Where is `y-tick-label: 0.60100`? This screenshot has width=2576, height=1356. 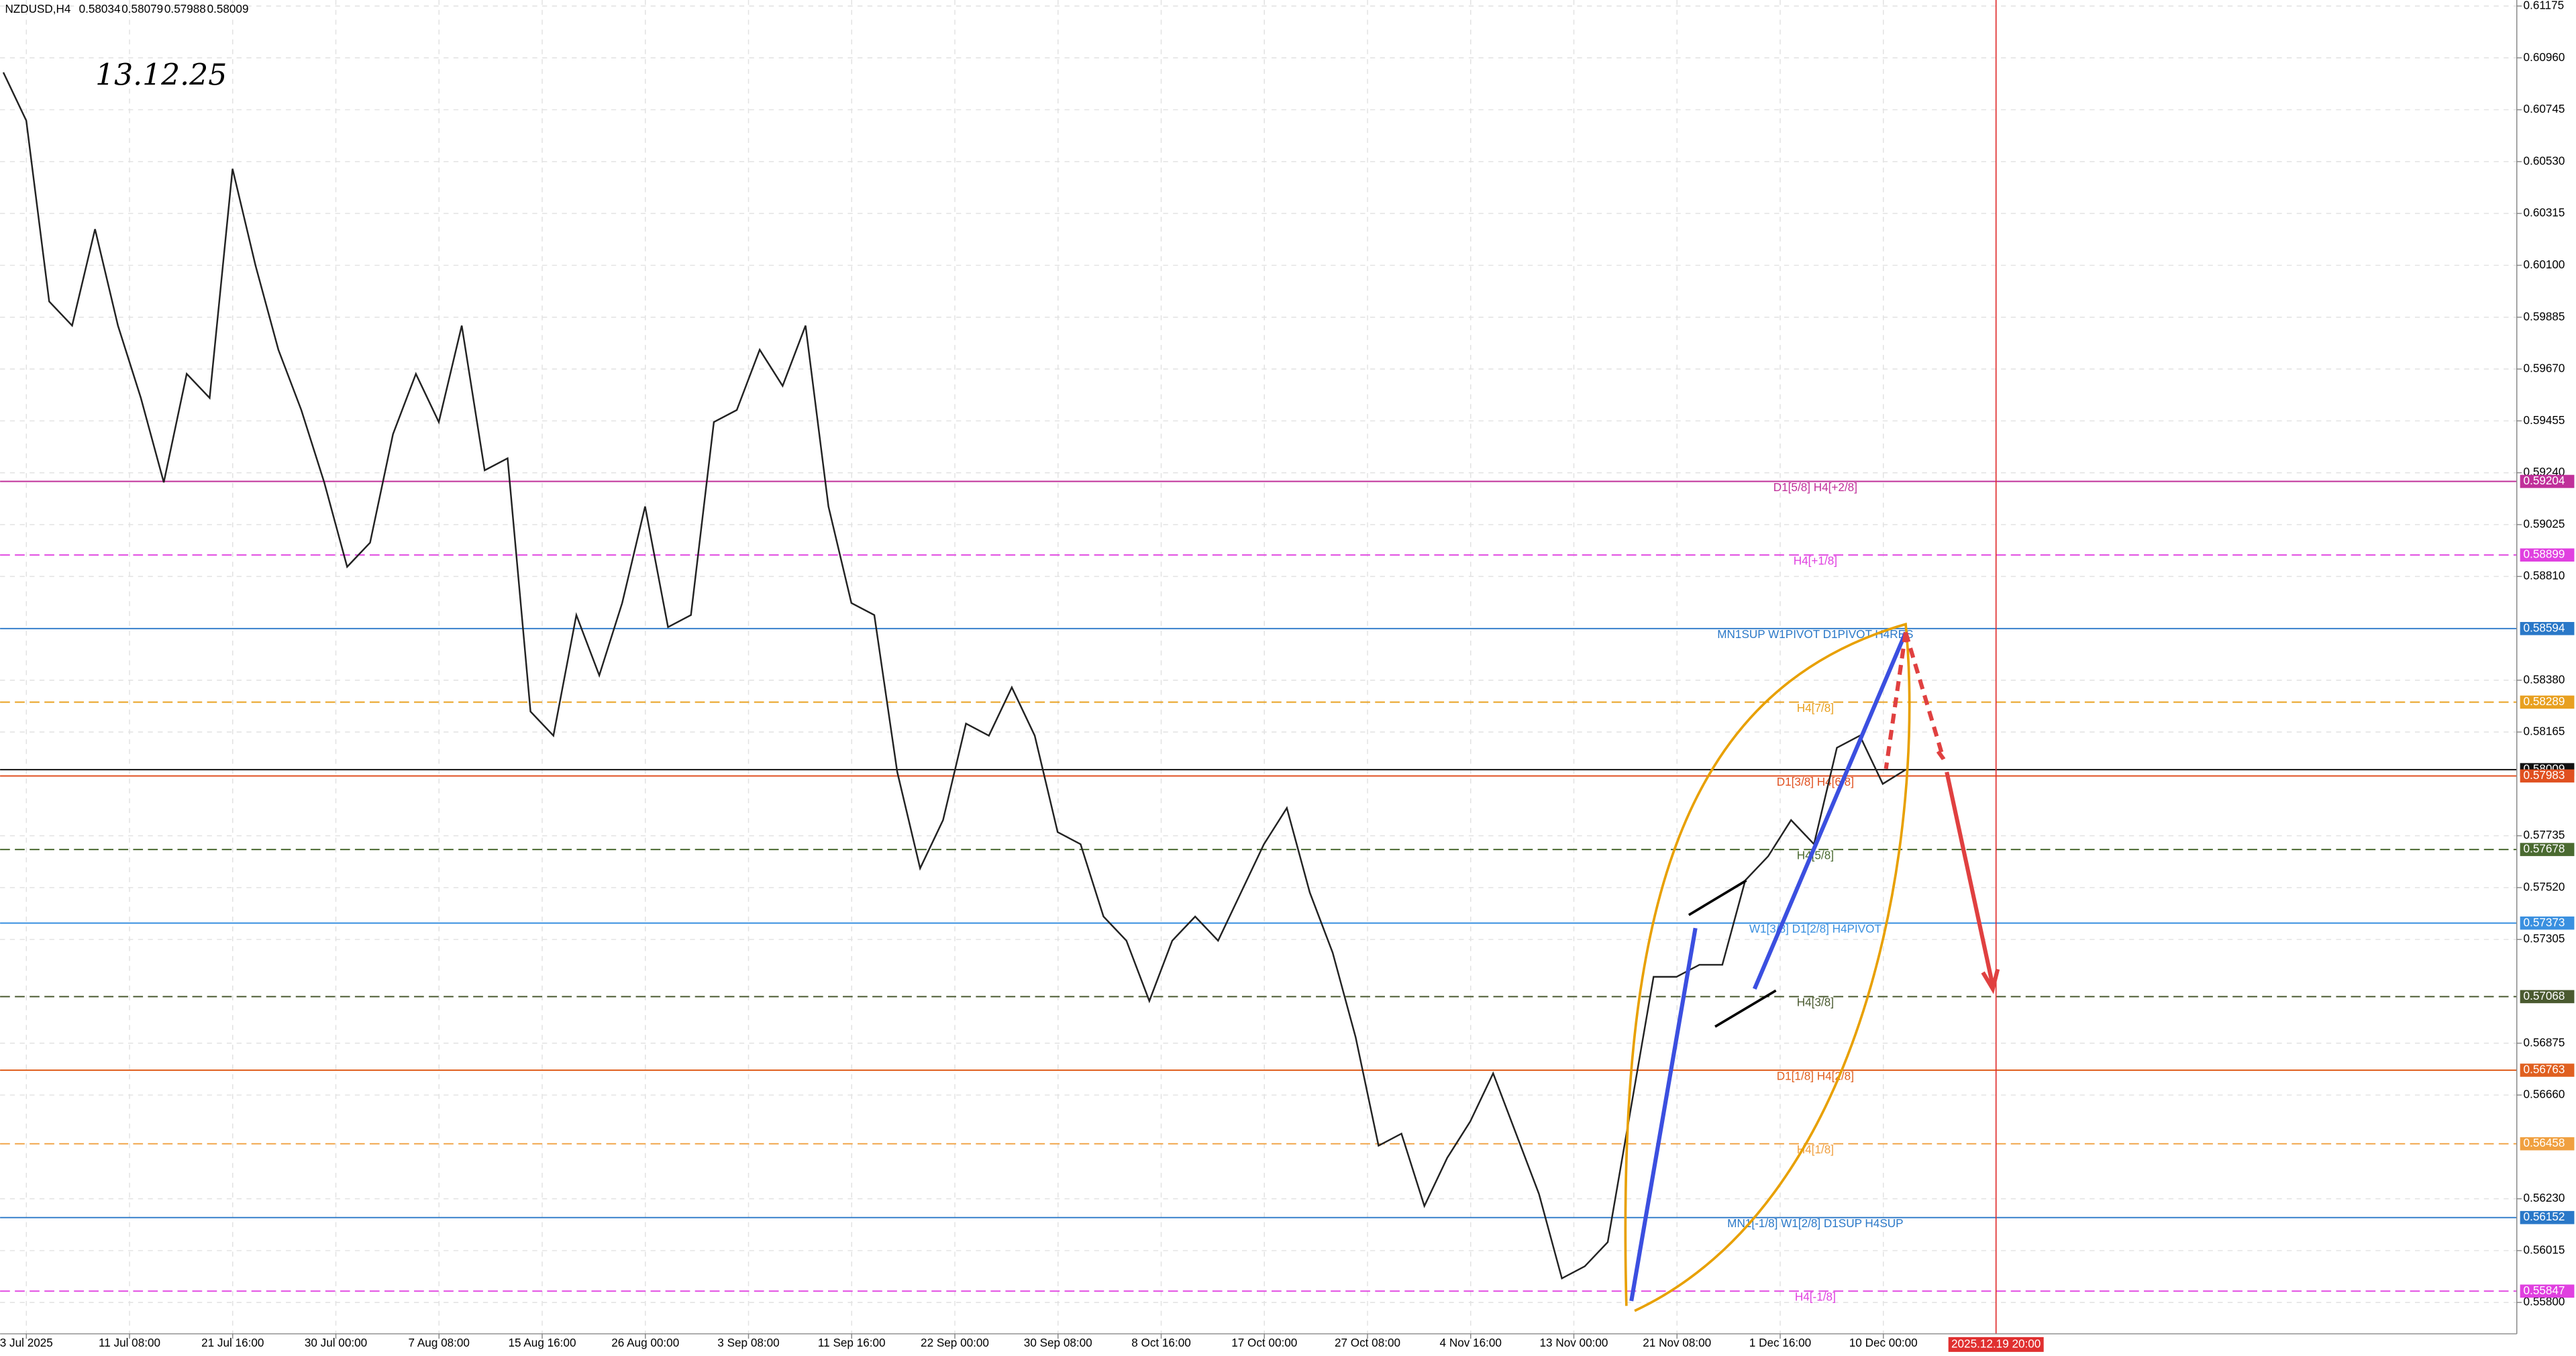
y-tick-label: 0.60100 is located at coordinates (2544, 264).